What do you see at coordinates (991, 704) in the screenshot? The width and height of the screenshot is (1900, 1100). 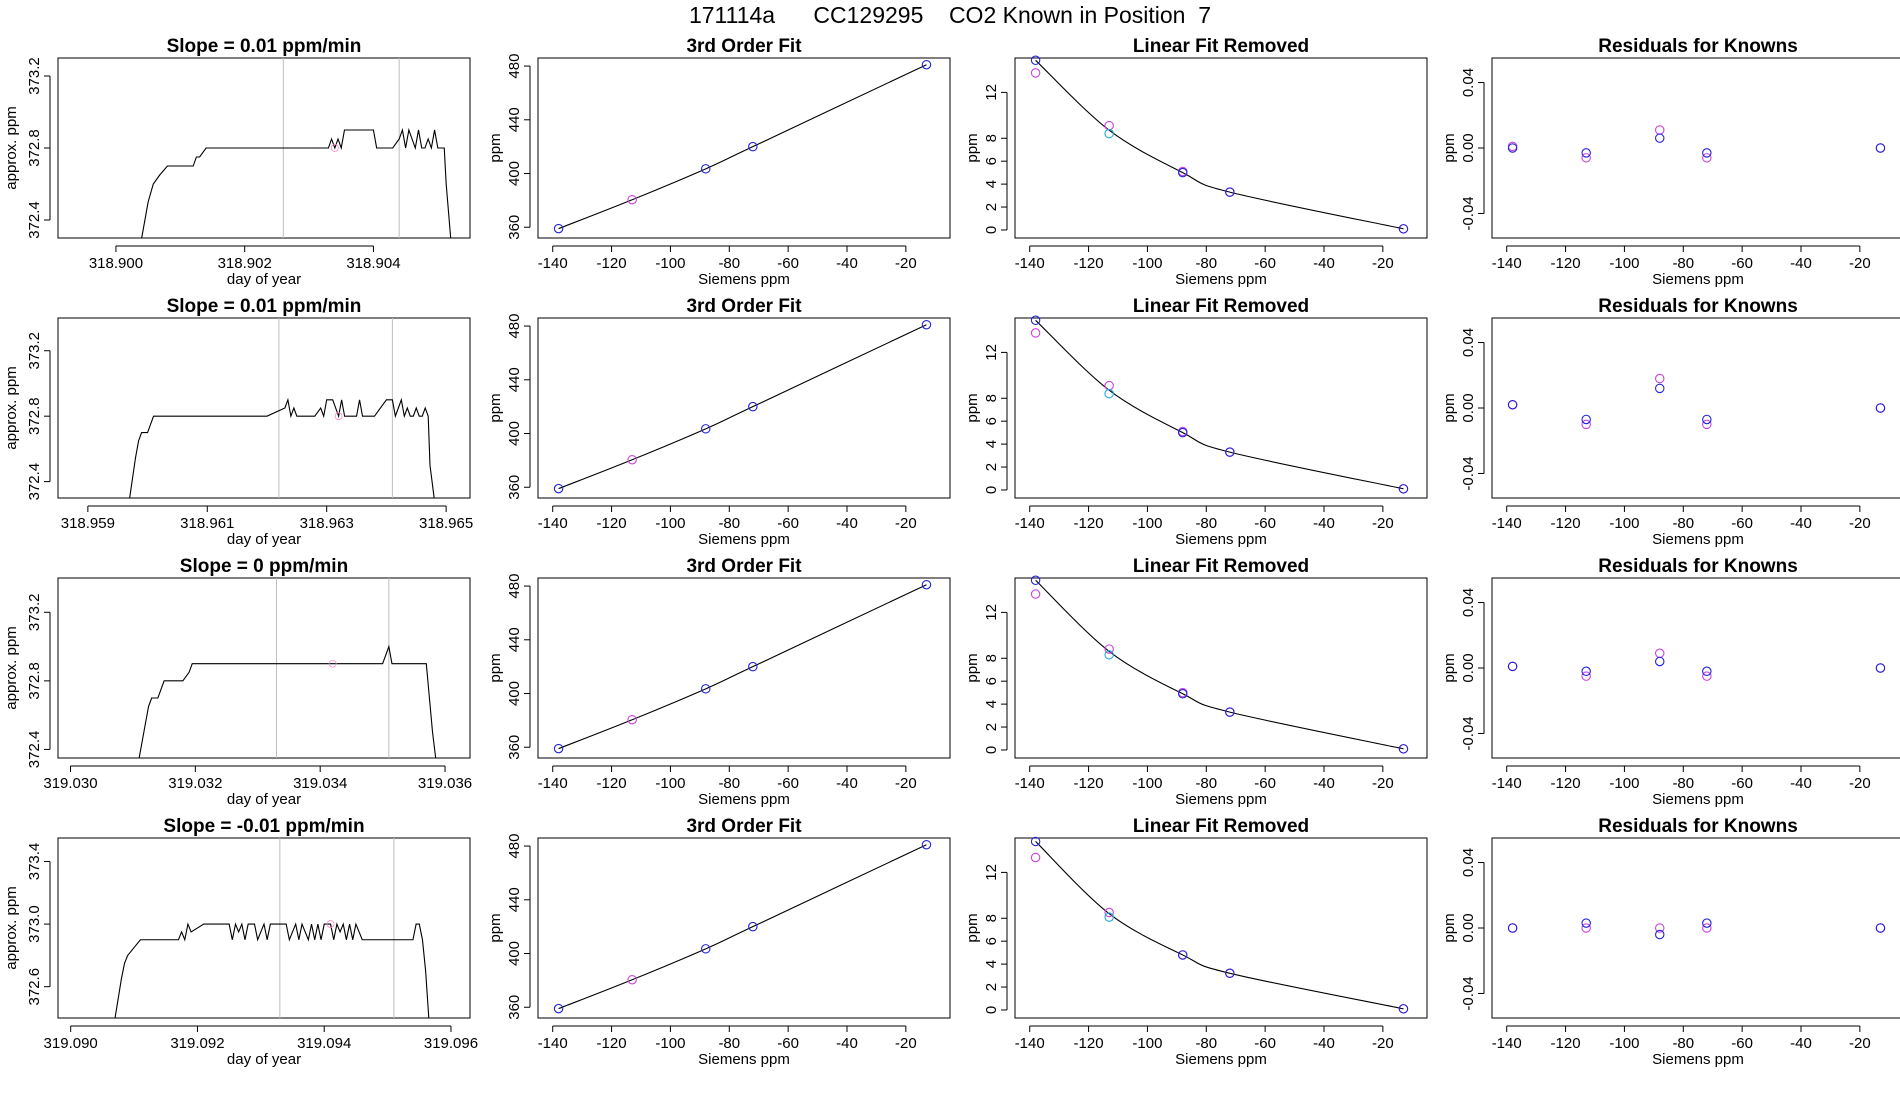 I see `y-tick-label: 4` at bounding box center [991, 704].